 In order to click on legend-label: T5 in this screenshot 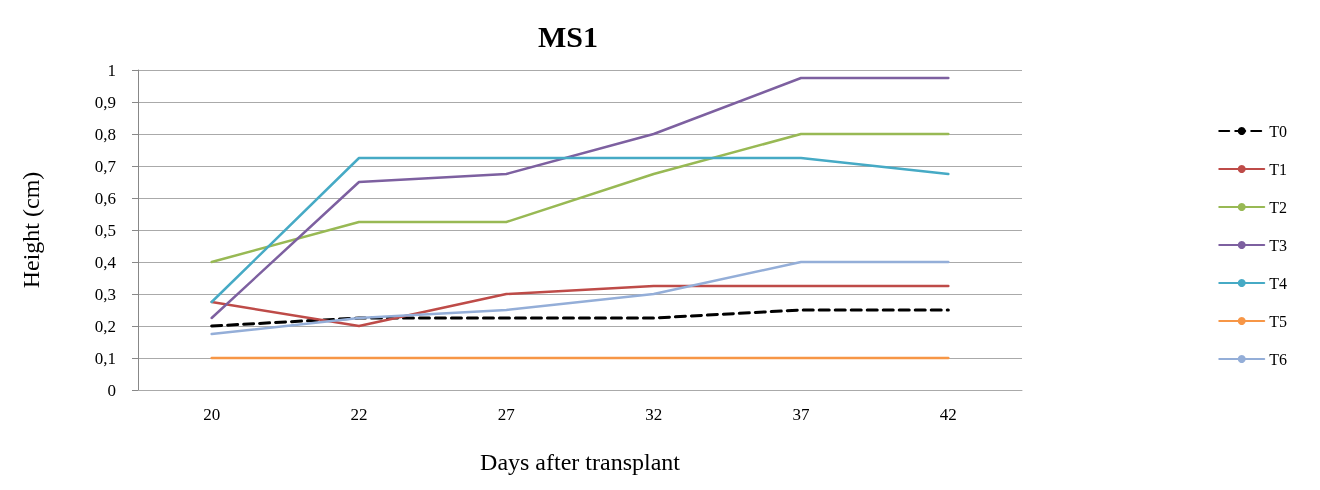, I will do `click(1278, 321)`.